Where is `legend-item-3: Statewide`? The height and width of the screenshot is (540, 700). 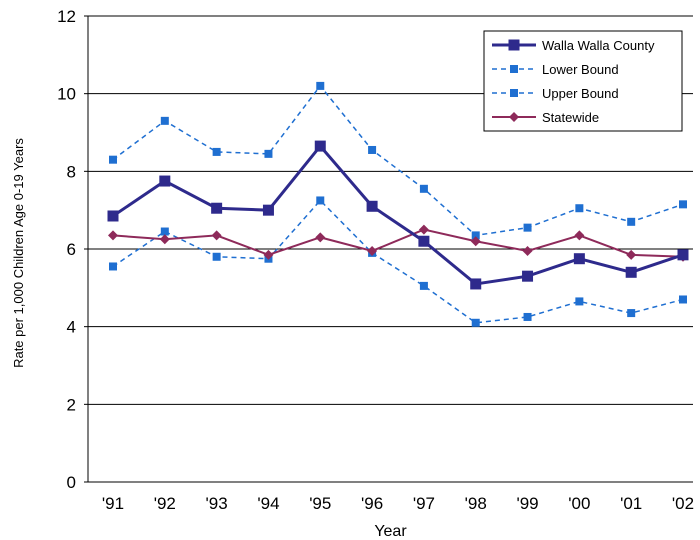 legend-item-3: Statewide is located at coordinates (545, 117).